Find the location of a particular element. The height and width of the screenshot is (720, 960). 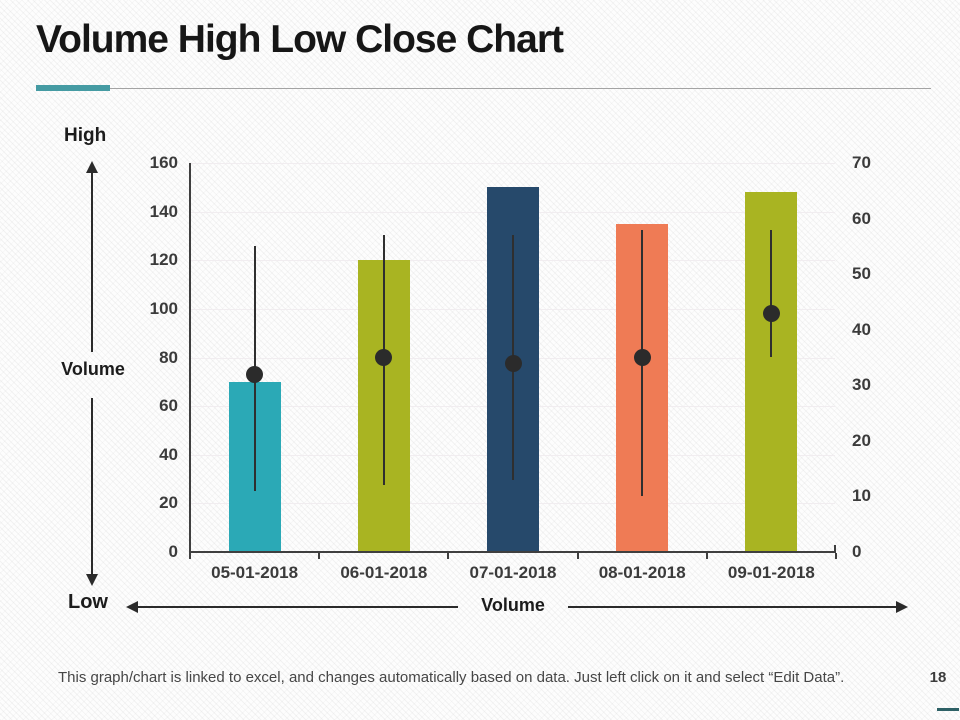

y-axis-line is located at coordinates (190, 358).